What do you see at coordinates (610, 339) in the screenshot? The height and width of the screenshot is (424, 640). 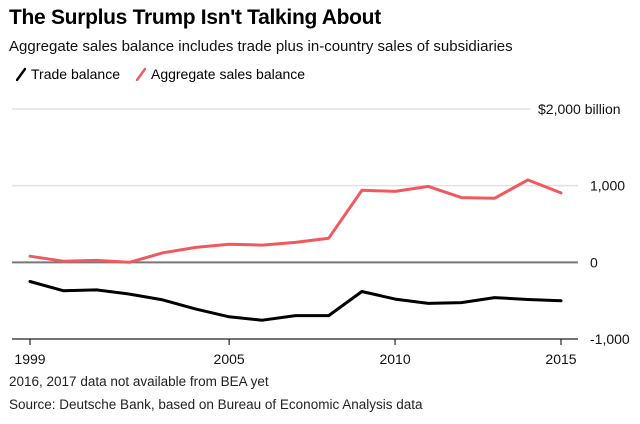 I see `y-tick-label: -1,000` at bounding box center [610, 339].